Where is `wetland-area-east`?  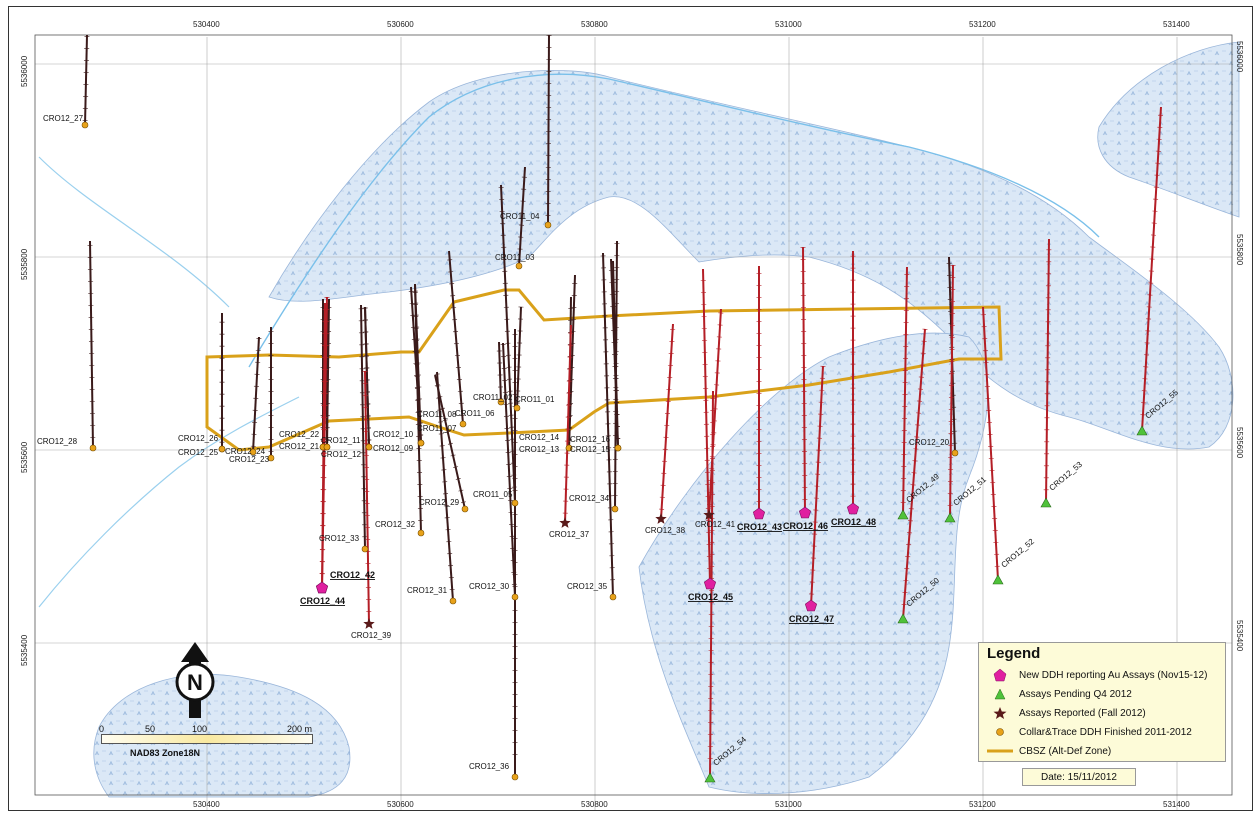
wetland-area-east is located at coordinates (1168, 129).